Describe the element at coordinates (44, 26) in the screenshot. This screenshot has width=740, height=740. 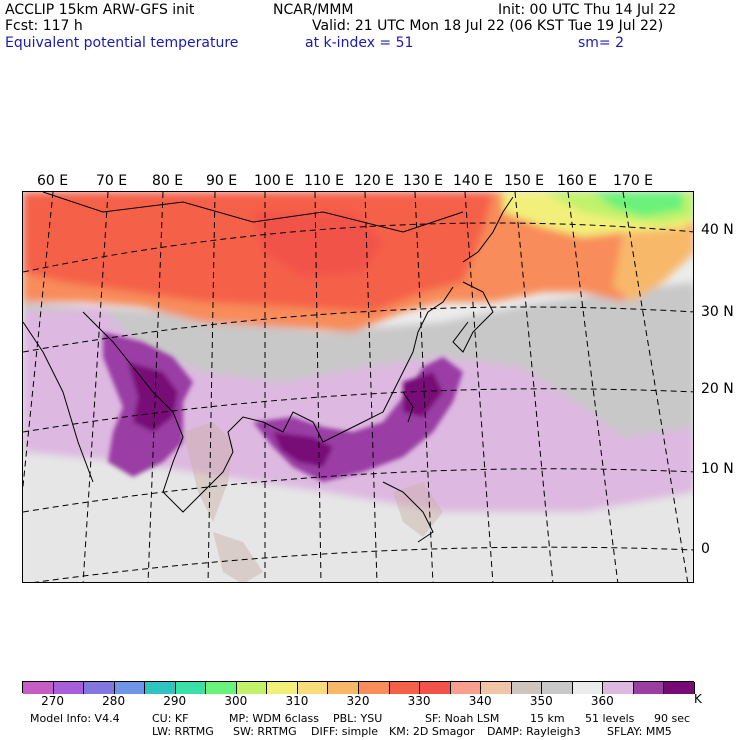
I see `forecast-hour: Fcst: 117 h` at that location.